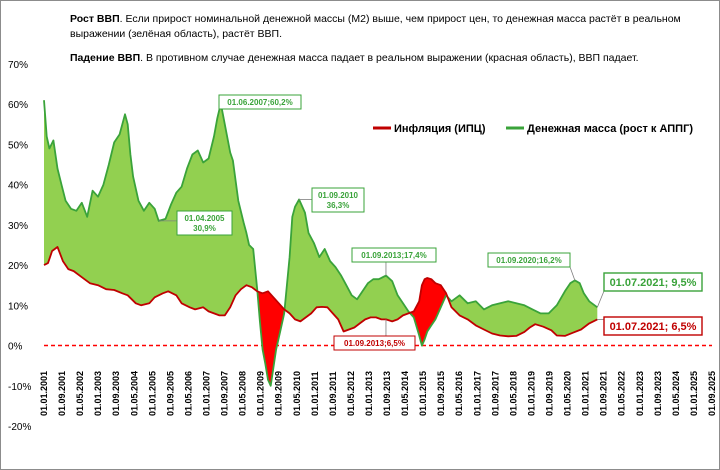 The height and width of the screenshot is (470, 720). I want to click on x-tick-label: 01.05.2022, so click(622, 393).